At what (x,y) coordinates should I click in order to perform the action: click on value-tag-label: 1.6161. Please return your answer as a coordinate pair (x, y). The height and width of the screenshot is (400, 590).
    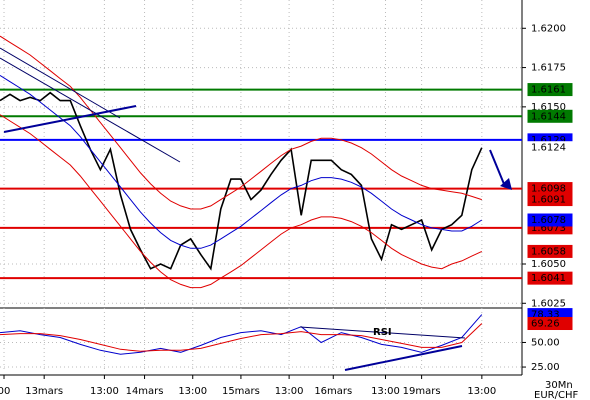
    Looking at the image, I should click on (548, 90).